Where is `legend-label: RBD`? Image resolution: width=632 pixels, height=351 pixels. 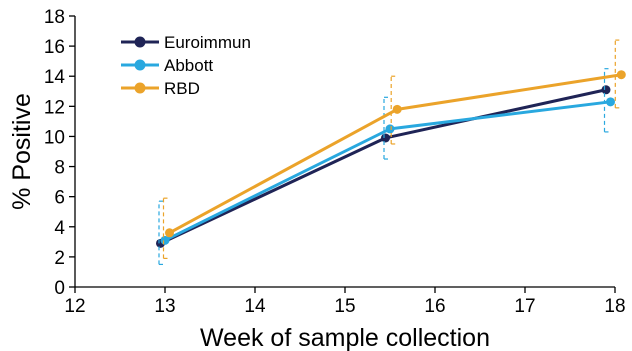 legend-label: RBD is located at coordinates (182, 88).